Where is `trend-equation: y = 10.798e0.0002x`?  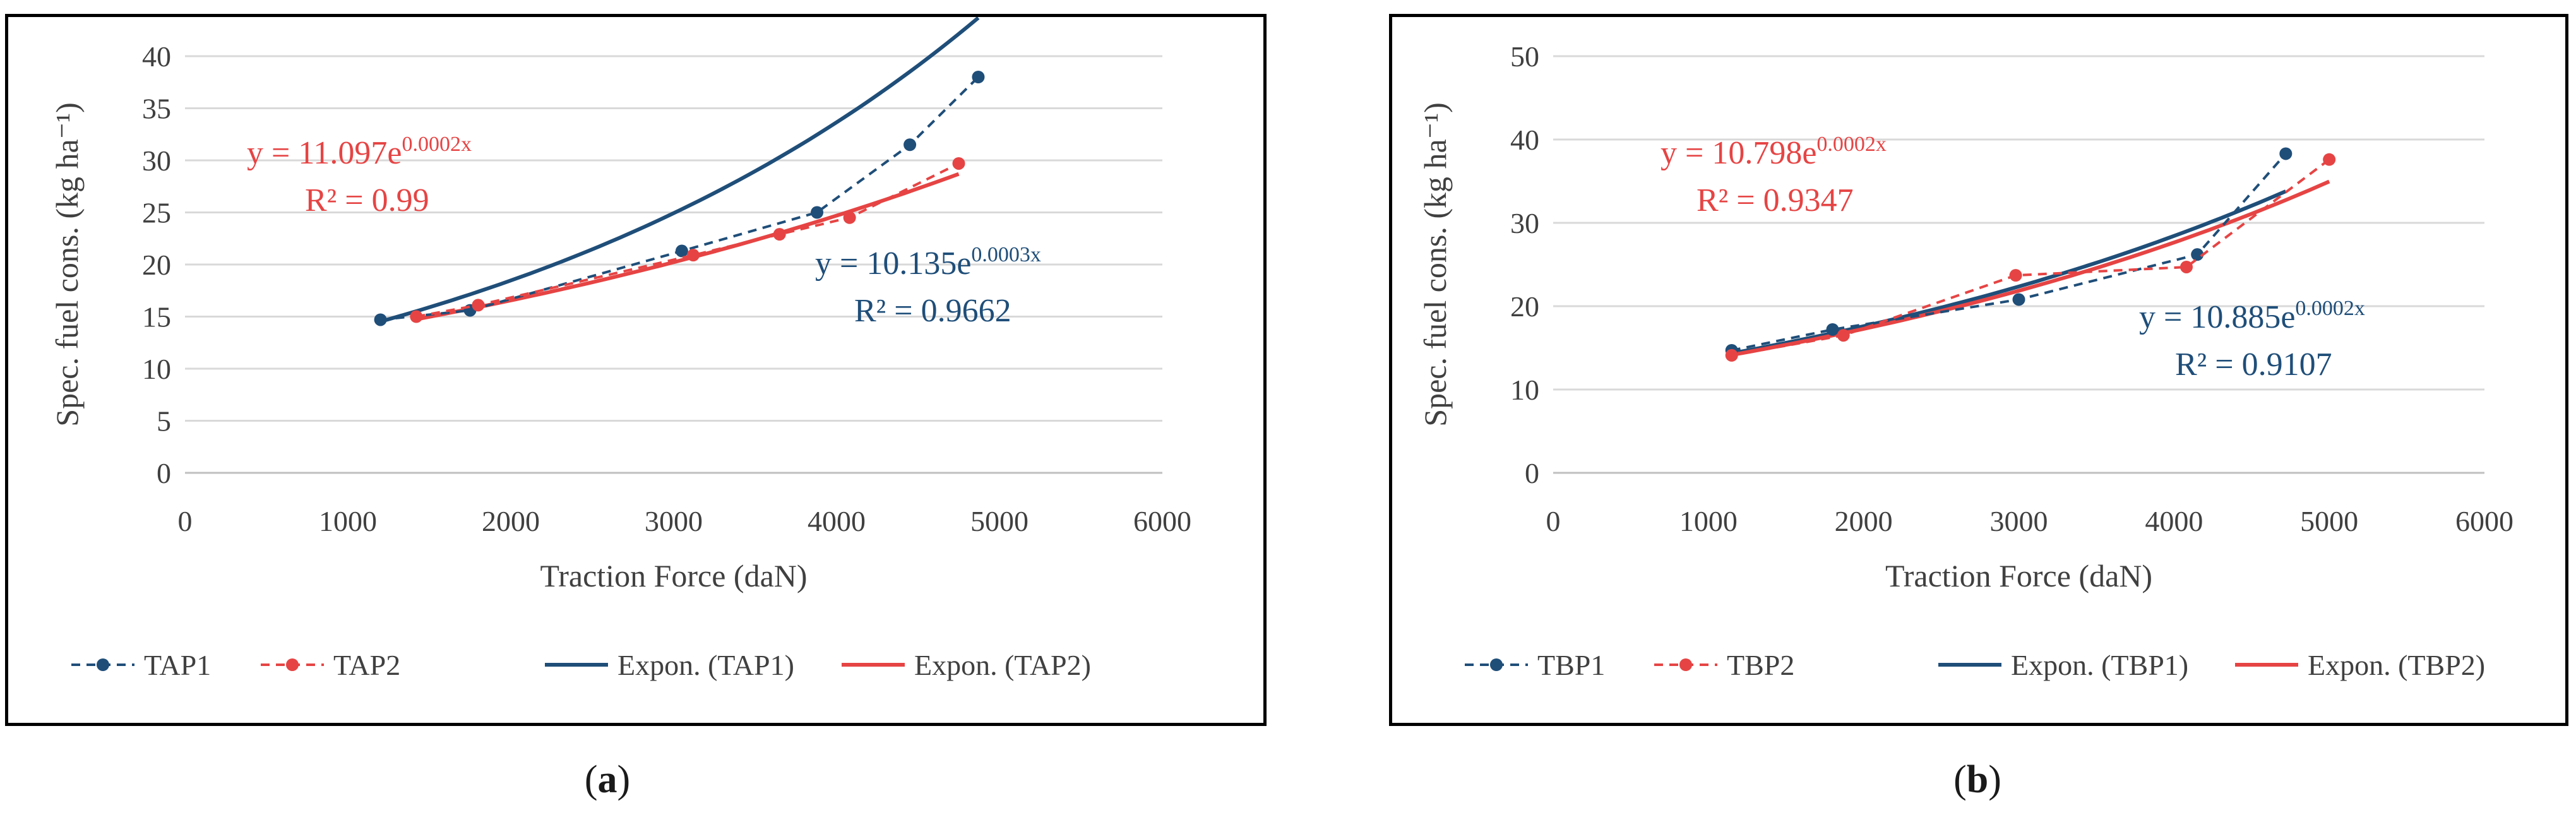 trend-equation: y = 10.798e0.0002x is located at coordinates (1774, 152).